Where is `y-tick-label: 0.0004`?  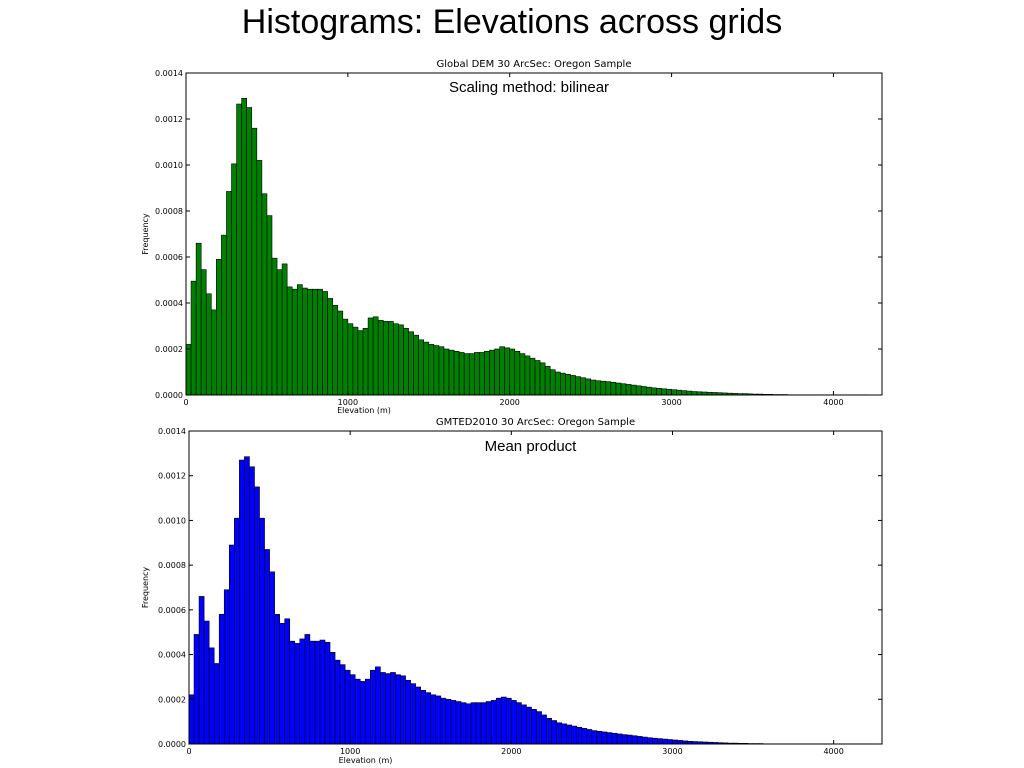
y-tick-label: 0.0004 is located at coordinates (172, 655).